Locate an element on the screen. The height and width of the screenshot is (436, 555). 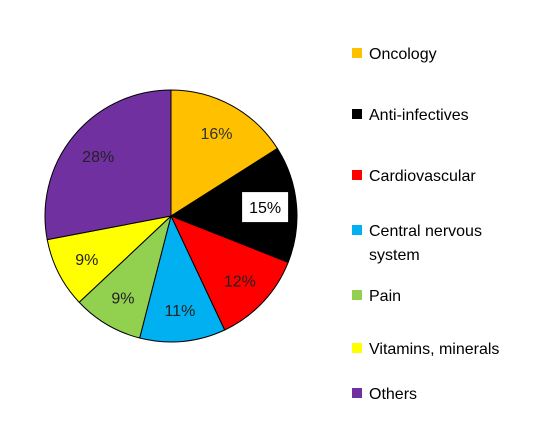
legend-label: Anti-infectives is located at coordinates (419, 115).